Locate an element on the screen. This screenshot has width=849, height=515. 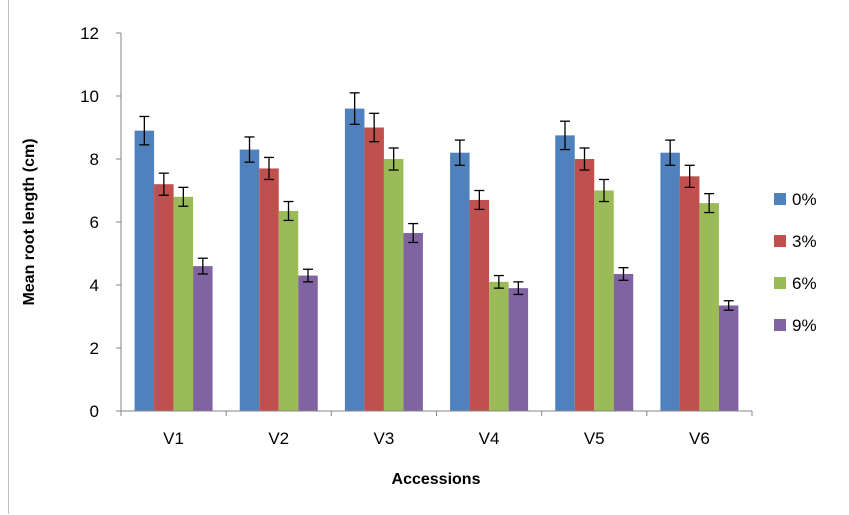
y-tick-label: 10 is located at coordinates (89, 96).